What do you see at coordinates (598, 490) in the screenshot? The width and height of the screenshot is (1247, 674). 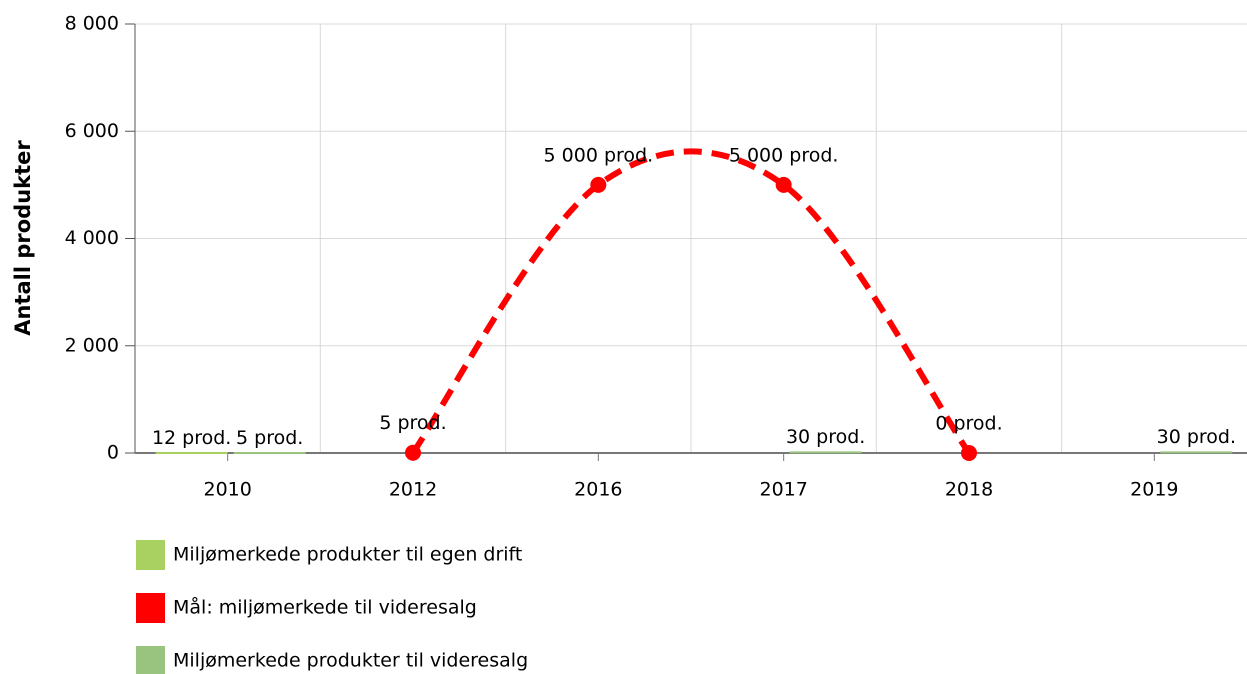 I see `x-tick-label: 2016` at bounding box center [598, 490].